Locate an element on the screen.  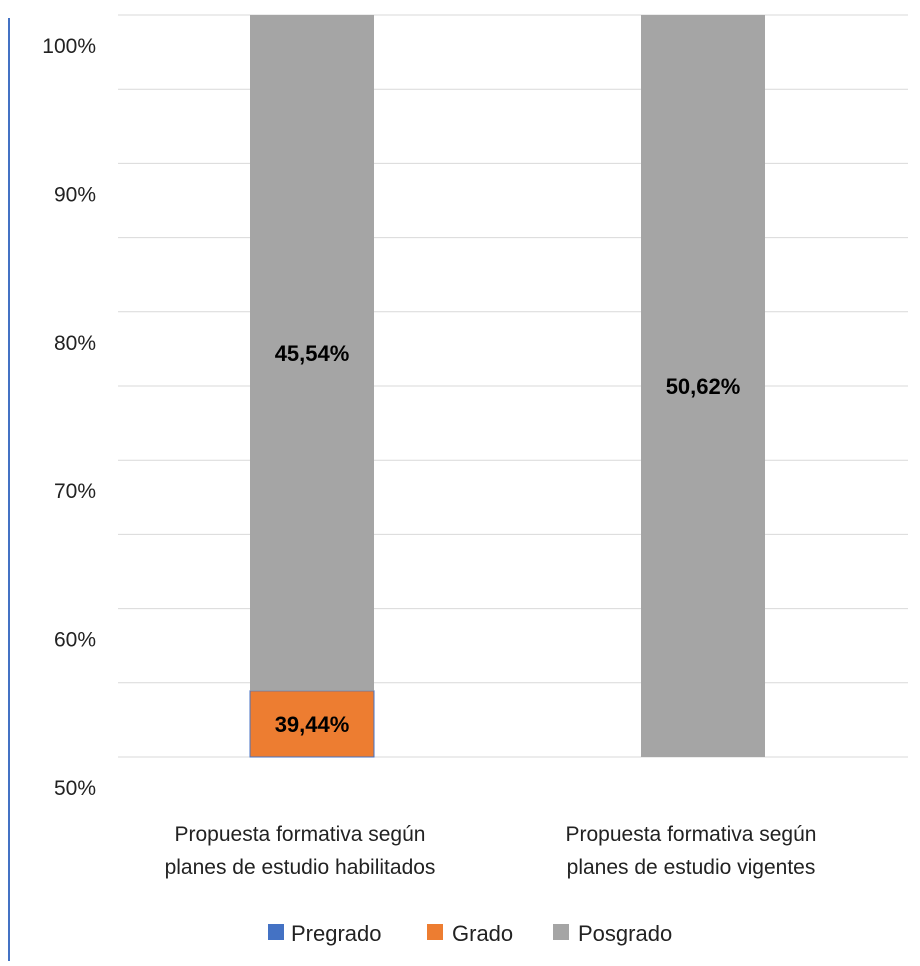
category-label: planes de estudio habilitados is located at coordinates (300, 867).